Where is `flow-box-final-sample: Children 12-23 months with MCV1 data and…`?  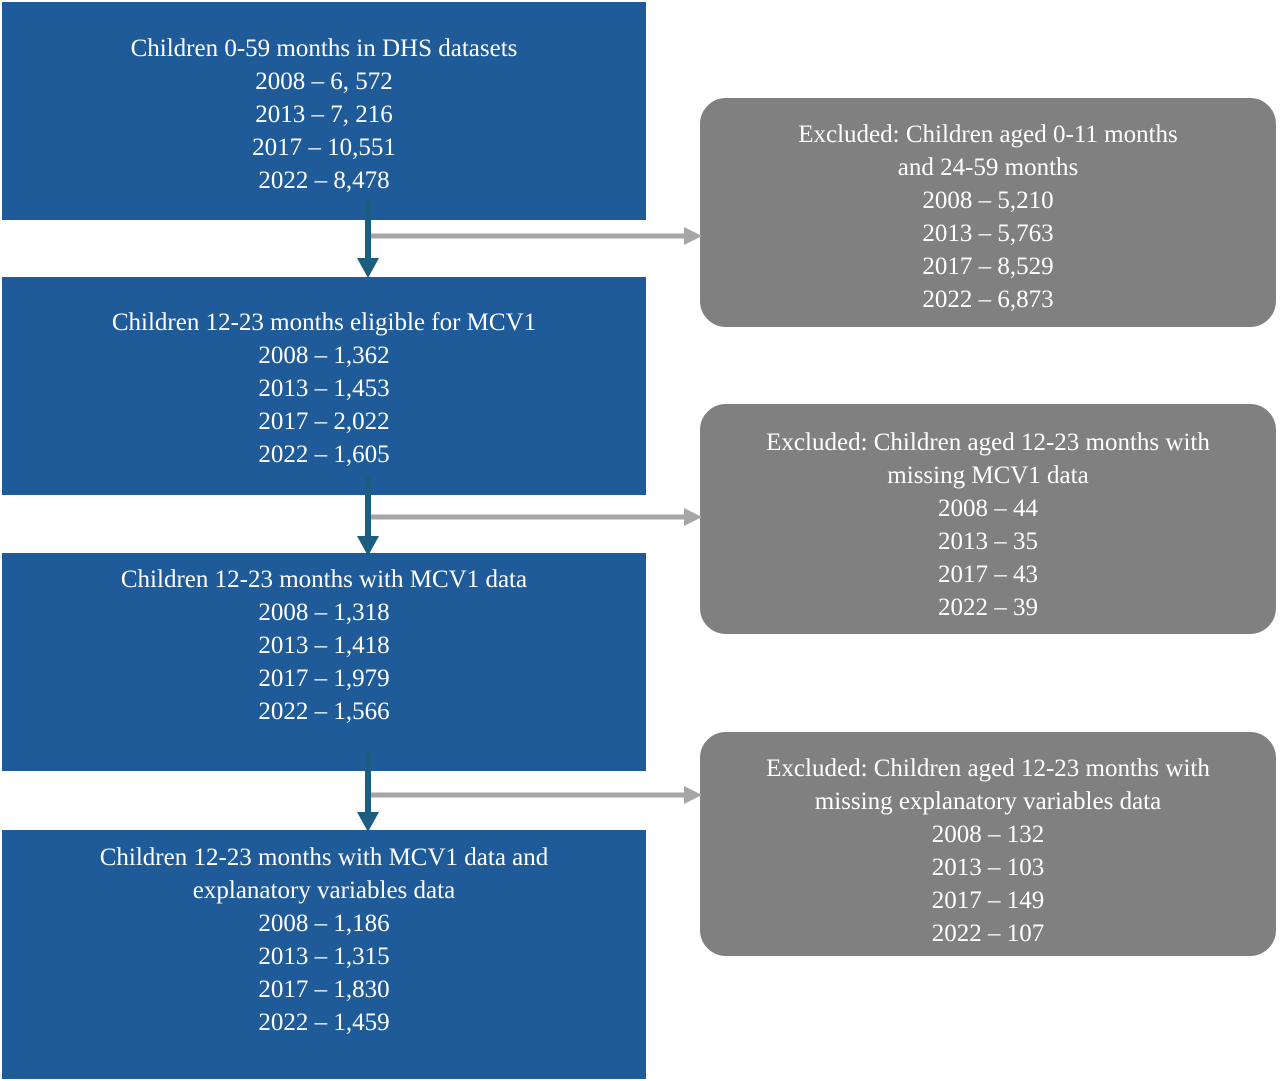 flow-box-final-sample: Children 12-23 months with MCV1 data and… is located at coordinates (324, 954).